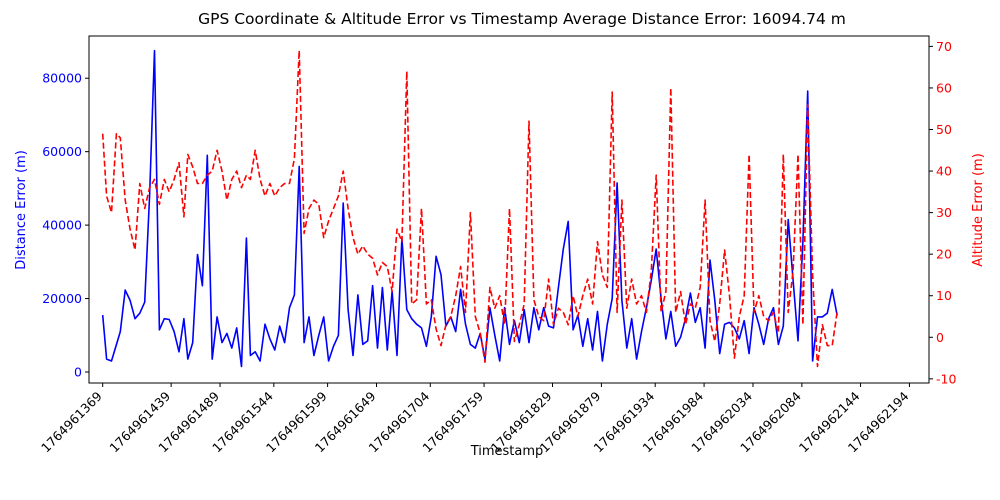 The width and height of the screenshot is (1000, 500). Describe the element at coordinates (62, 78) in the screenshot. I see `left-tick-label: 80000` at that location.